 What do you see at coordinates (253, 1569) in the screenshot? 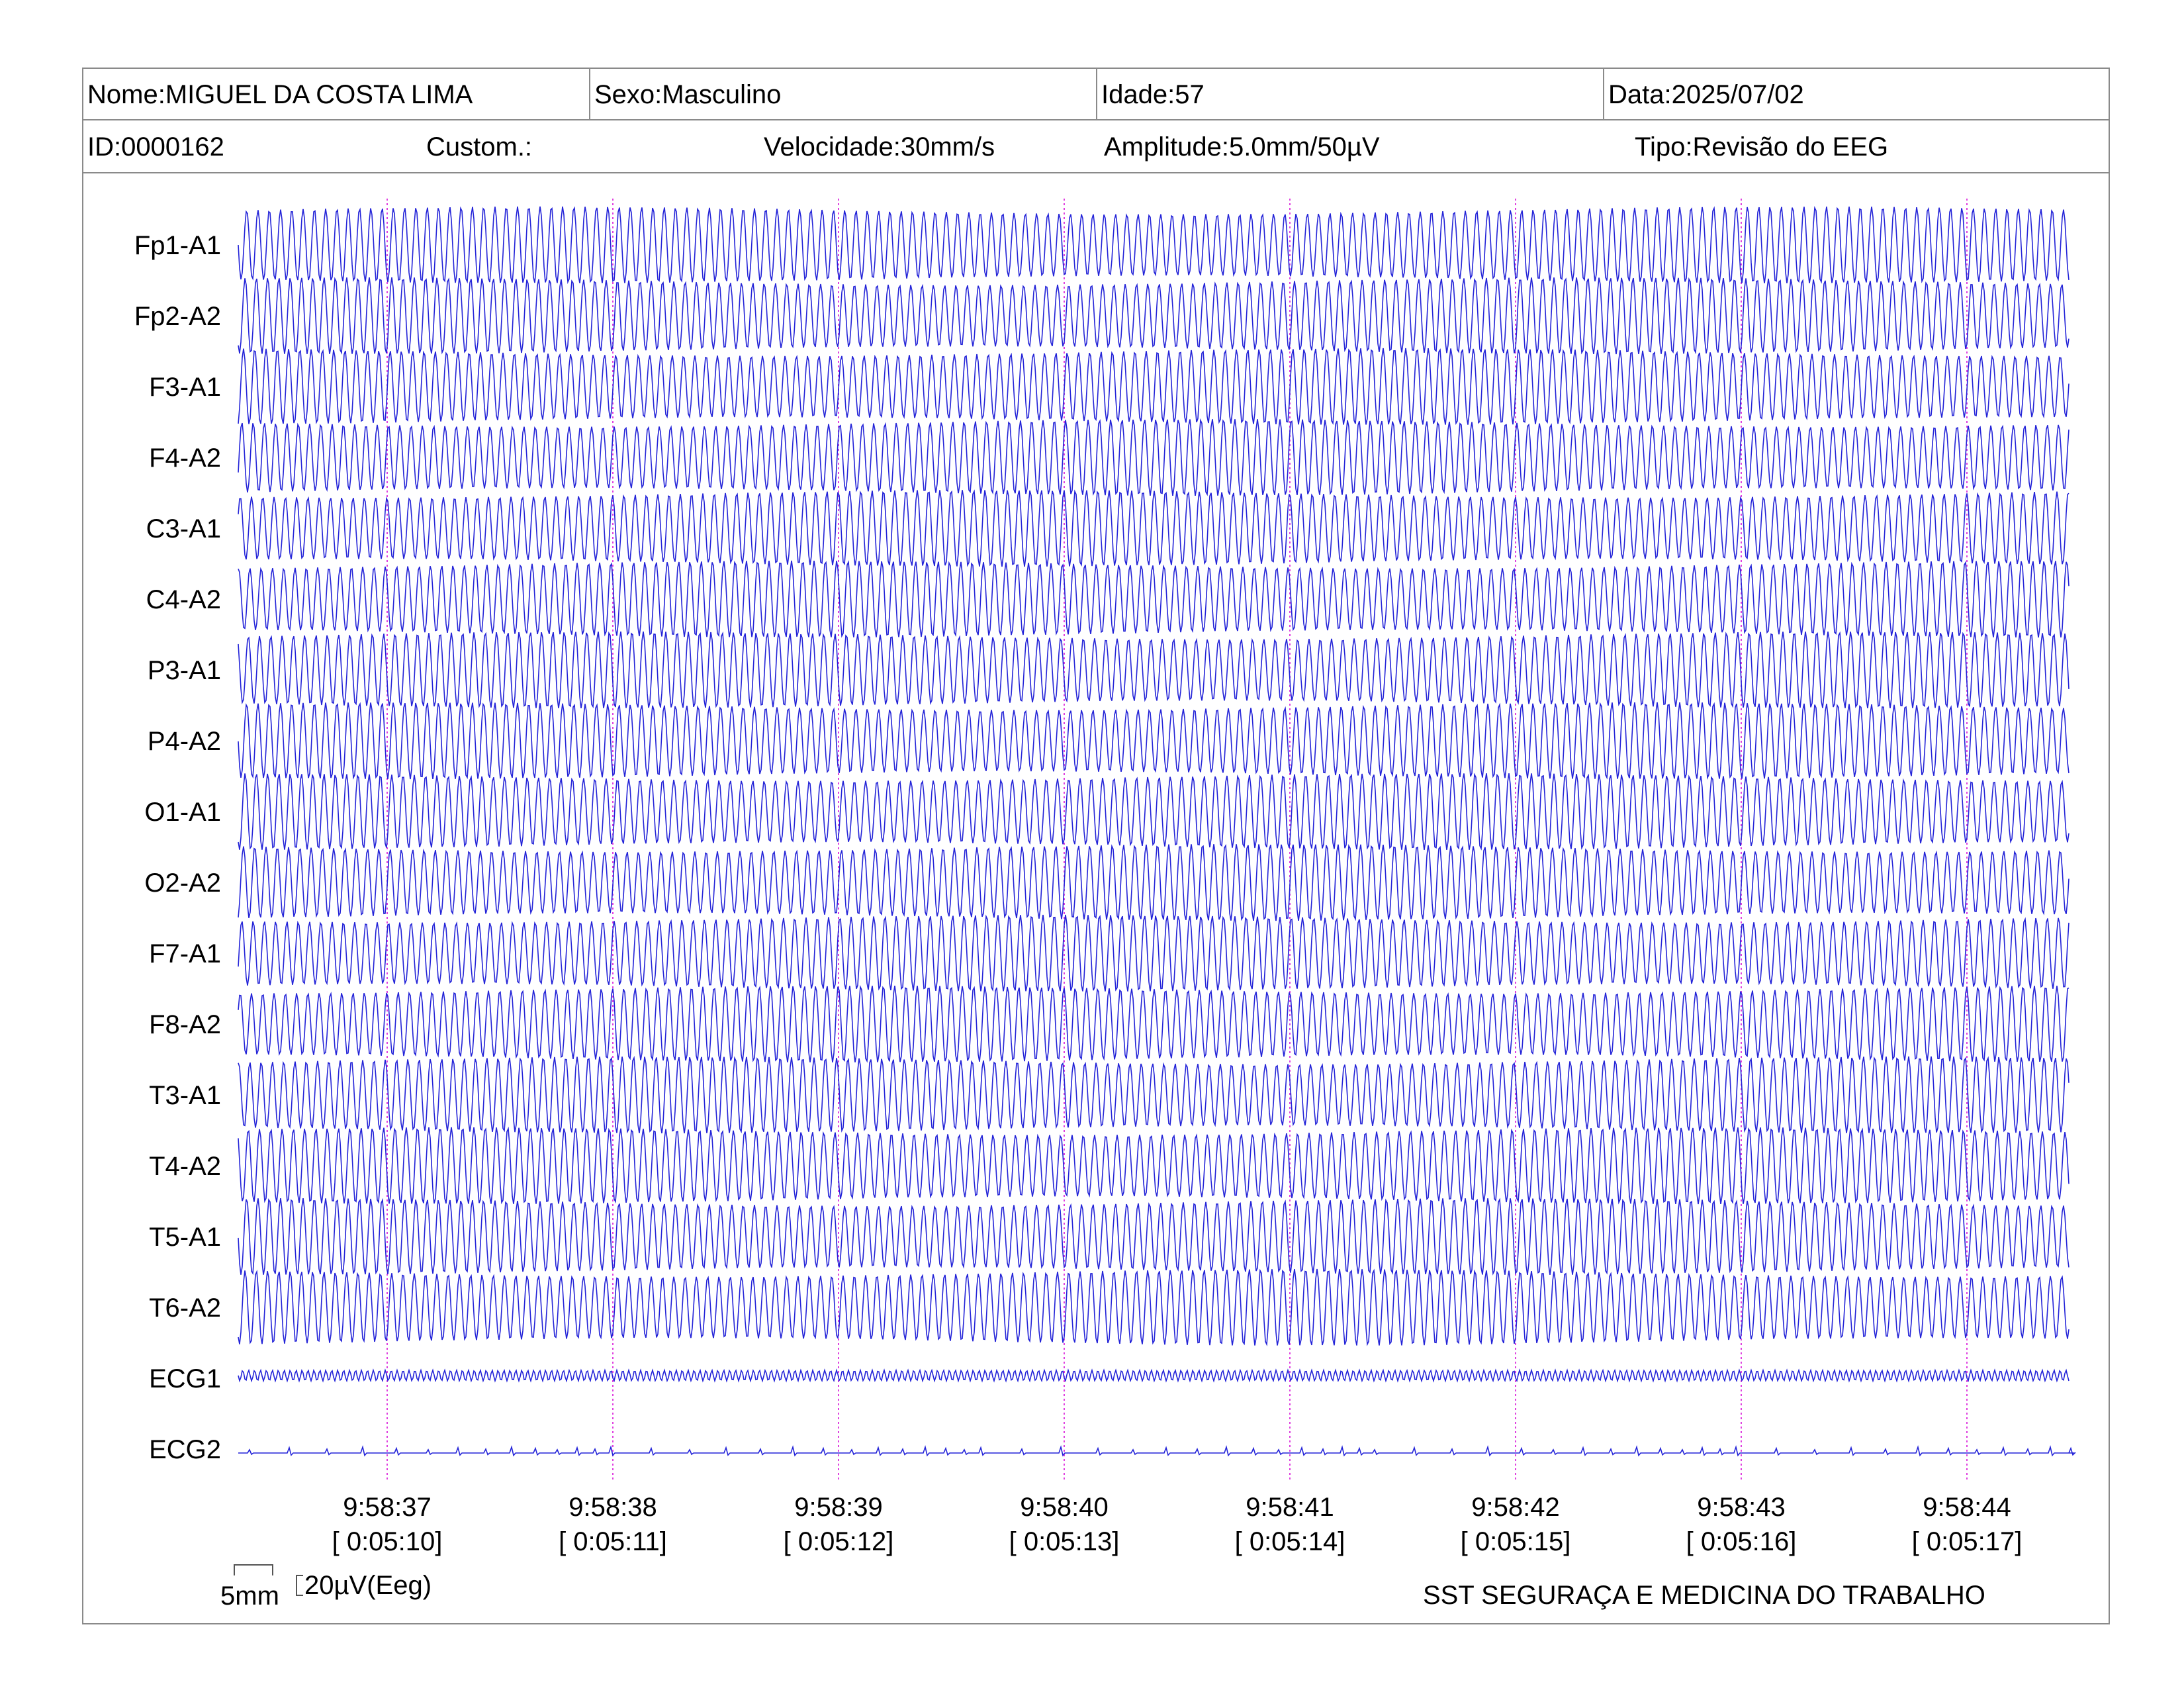
I see `time-scale-bracket` at bounding box center [253, 1569].